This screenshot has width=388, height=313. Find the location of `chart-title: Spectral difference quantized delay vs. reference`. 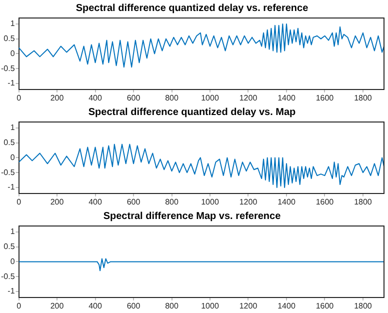

chart-title: Spectral difference quantized delay vs. reference is located at coordinates (192, 8).